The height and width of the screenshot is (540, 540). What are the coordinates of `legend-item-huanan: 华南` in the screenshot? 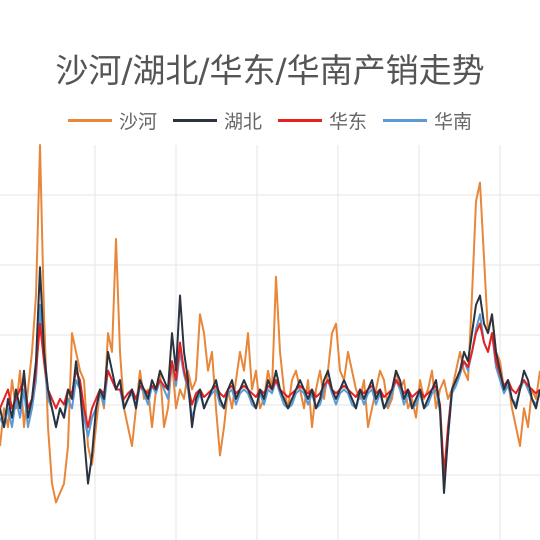 It's located at (427, 120).